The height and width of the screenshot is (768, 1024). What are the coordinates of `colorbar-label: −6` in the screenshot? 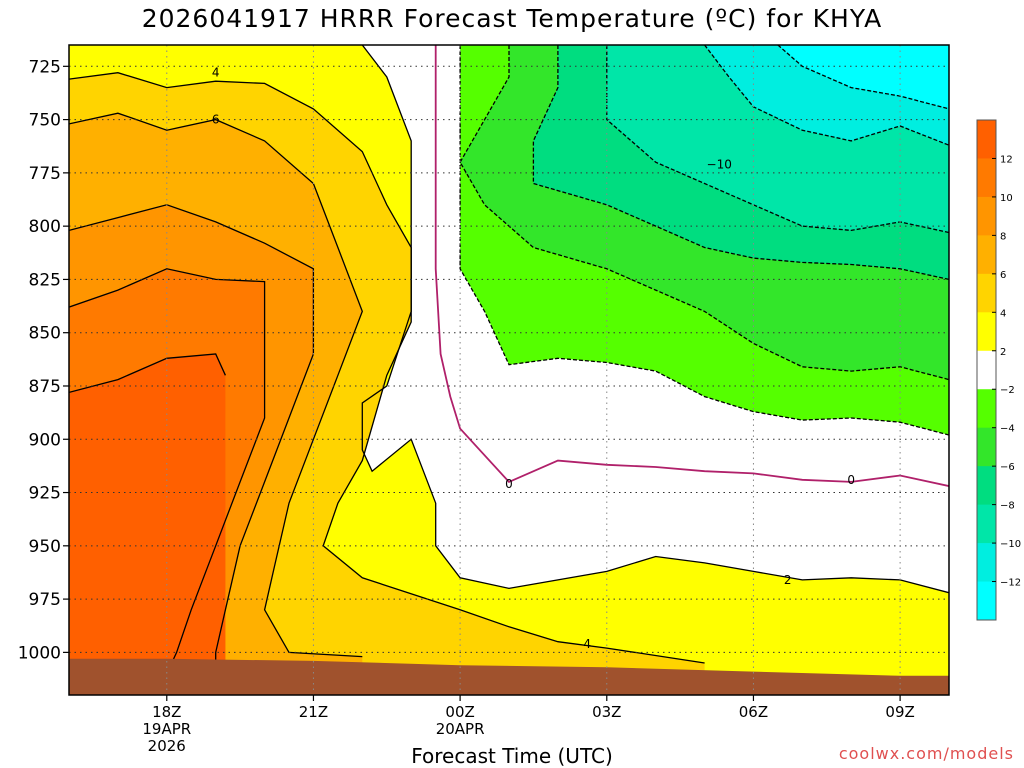 It's located at (1007, 467).